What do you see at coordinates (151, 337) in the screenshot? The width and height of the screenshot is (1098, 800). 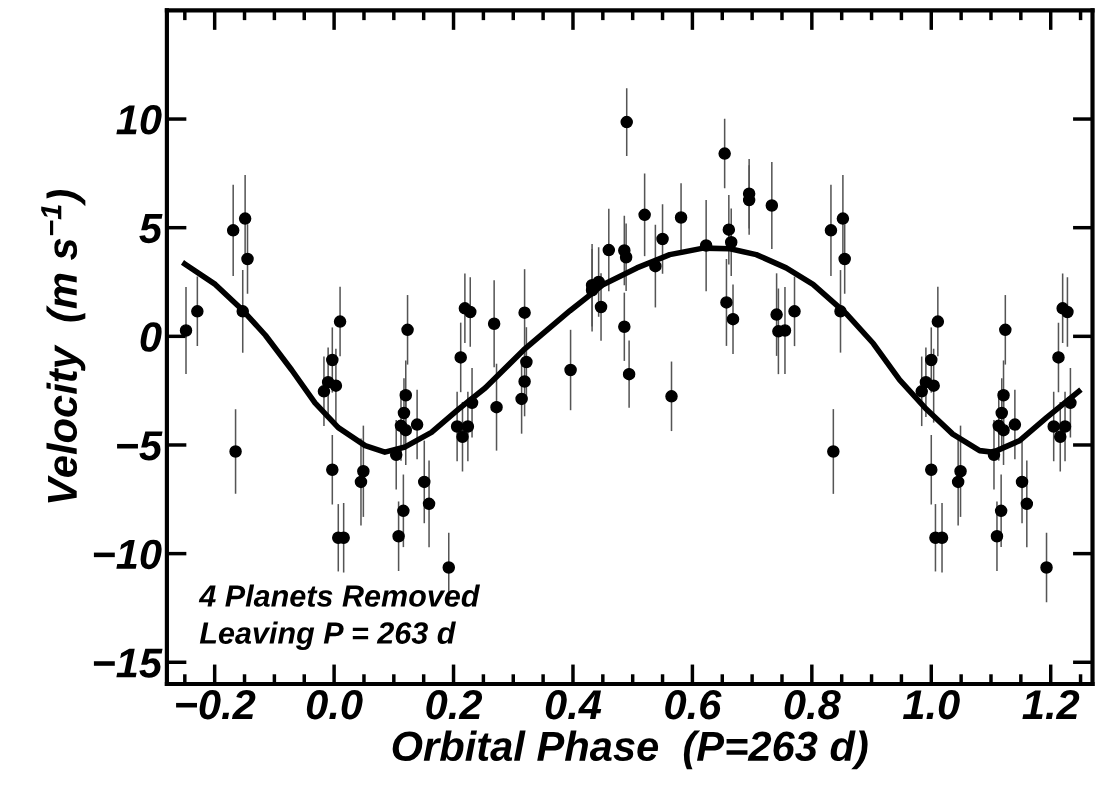 I see `y-tick-label: 0` at bounding box center [151, 337].